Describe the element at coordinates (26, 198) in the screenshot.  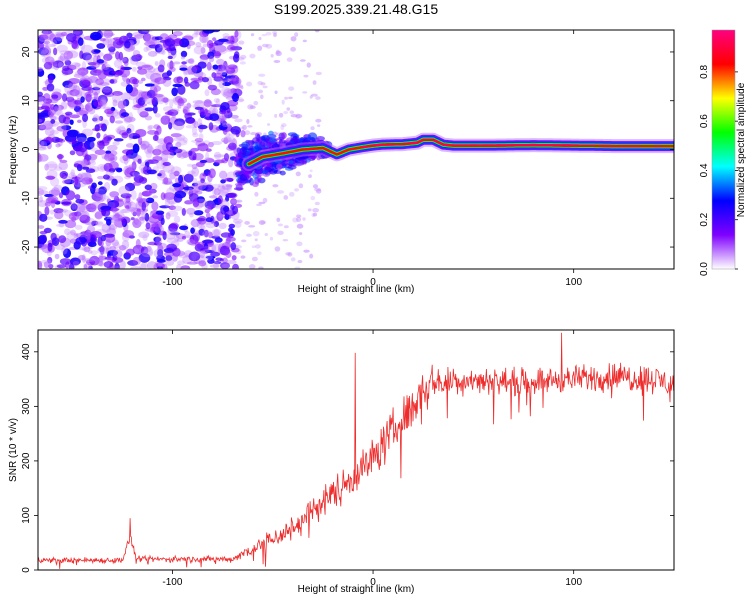
I see `spectrogram-y-tick-label: -10` at that location.